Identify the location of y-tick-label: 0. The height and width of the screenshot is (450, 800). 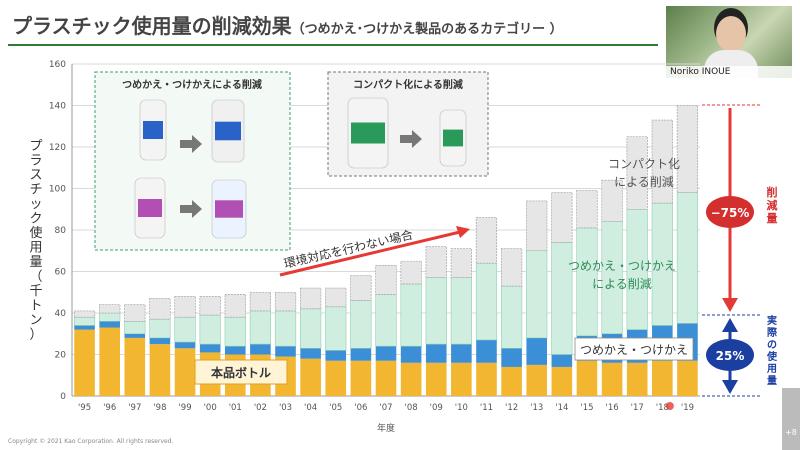
(63, 397).